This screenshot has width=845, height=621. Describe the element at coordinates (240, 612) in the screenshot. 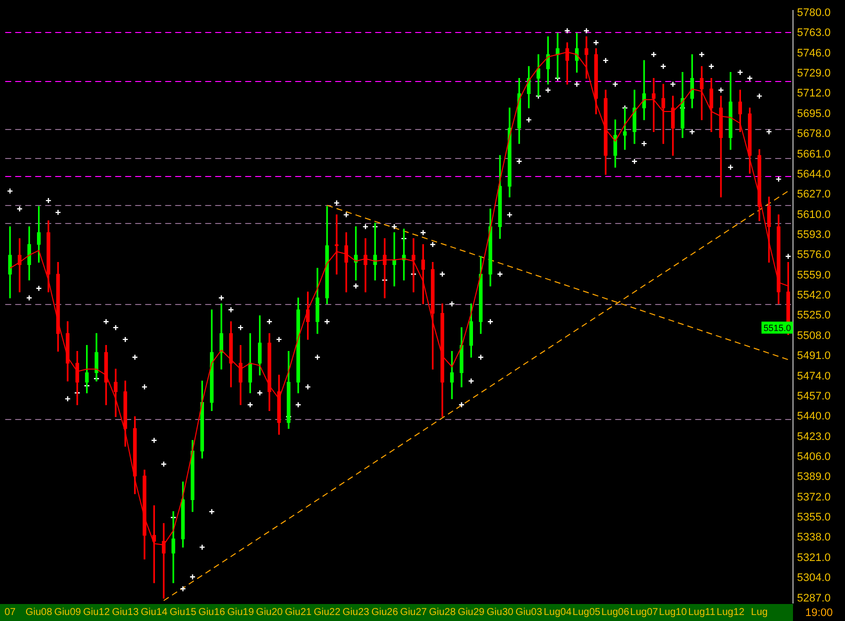

I see `x-tick-label: Giu19` at that location.